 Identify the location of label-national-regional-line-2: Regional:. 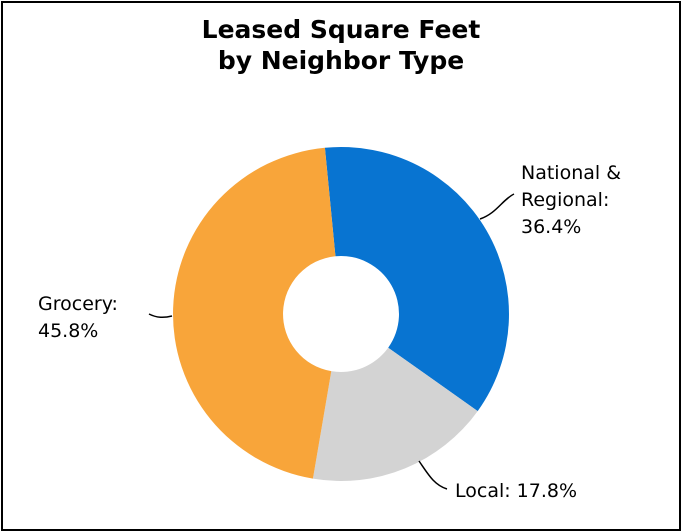
(565, 200).